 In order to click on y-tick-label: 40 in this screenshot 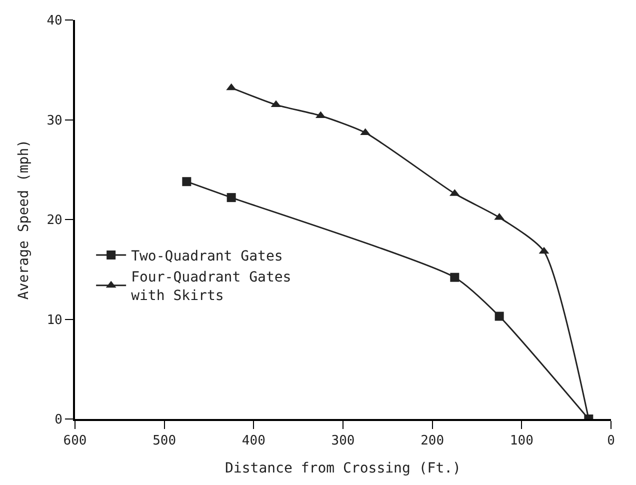, I will do `click(54, 21)`.